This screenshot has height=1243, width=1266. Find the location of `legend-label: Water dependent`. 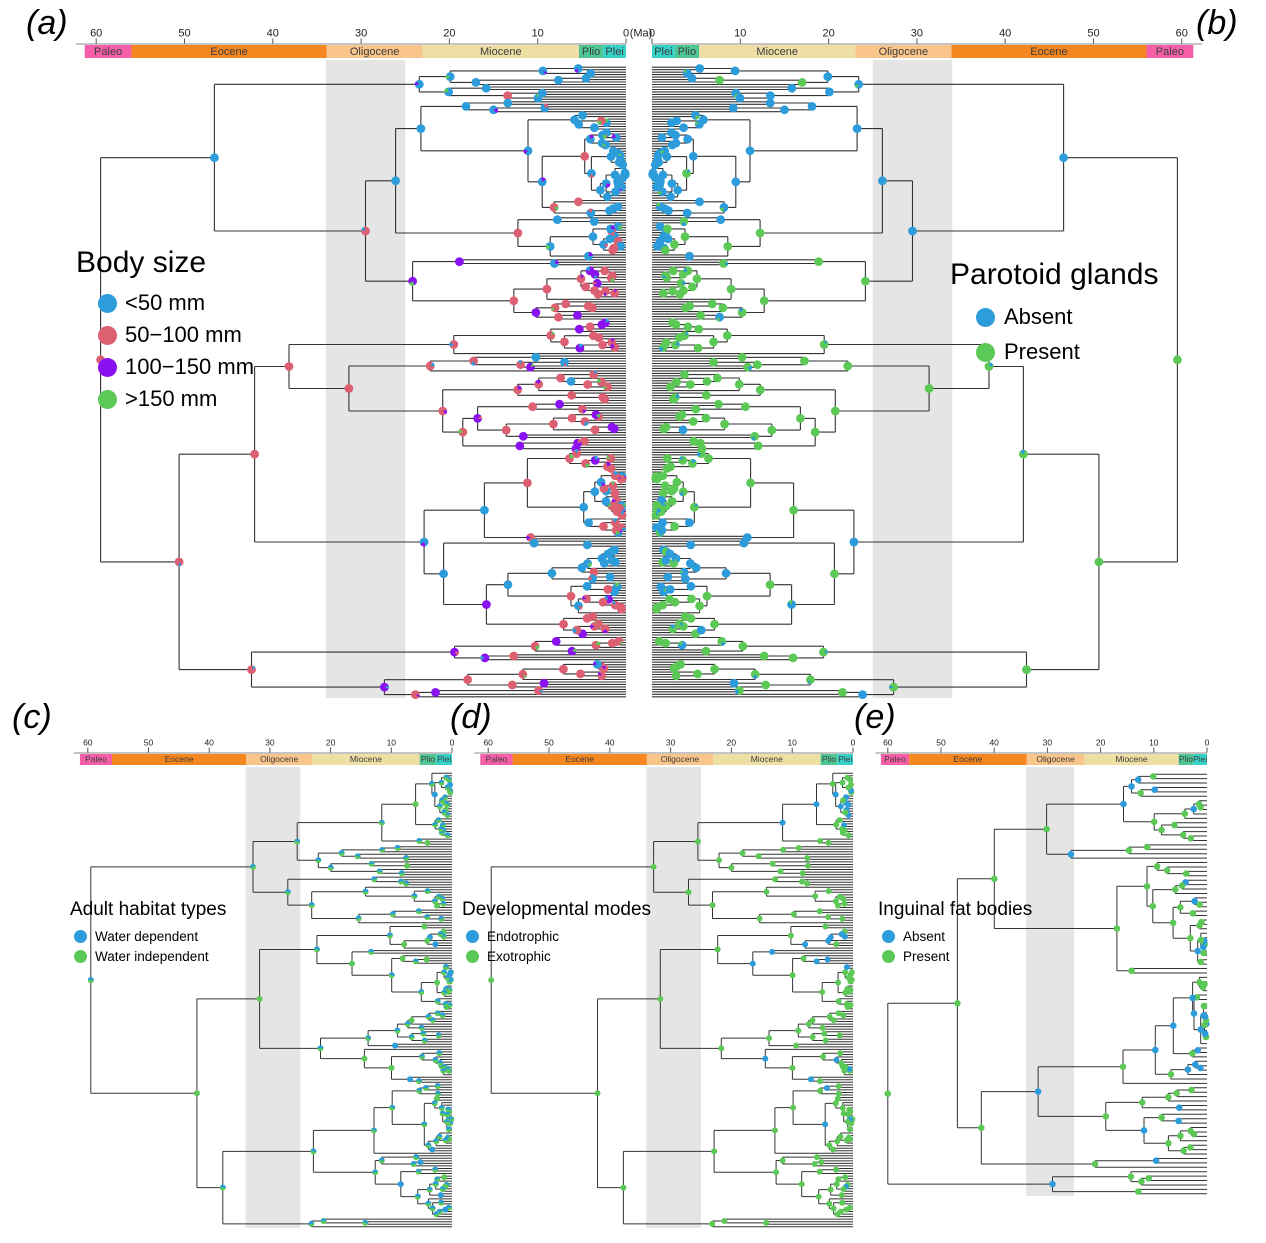

legend-label: Water dependent is located at coordinates (147, 936).